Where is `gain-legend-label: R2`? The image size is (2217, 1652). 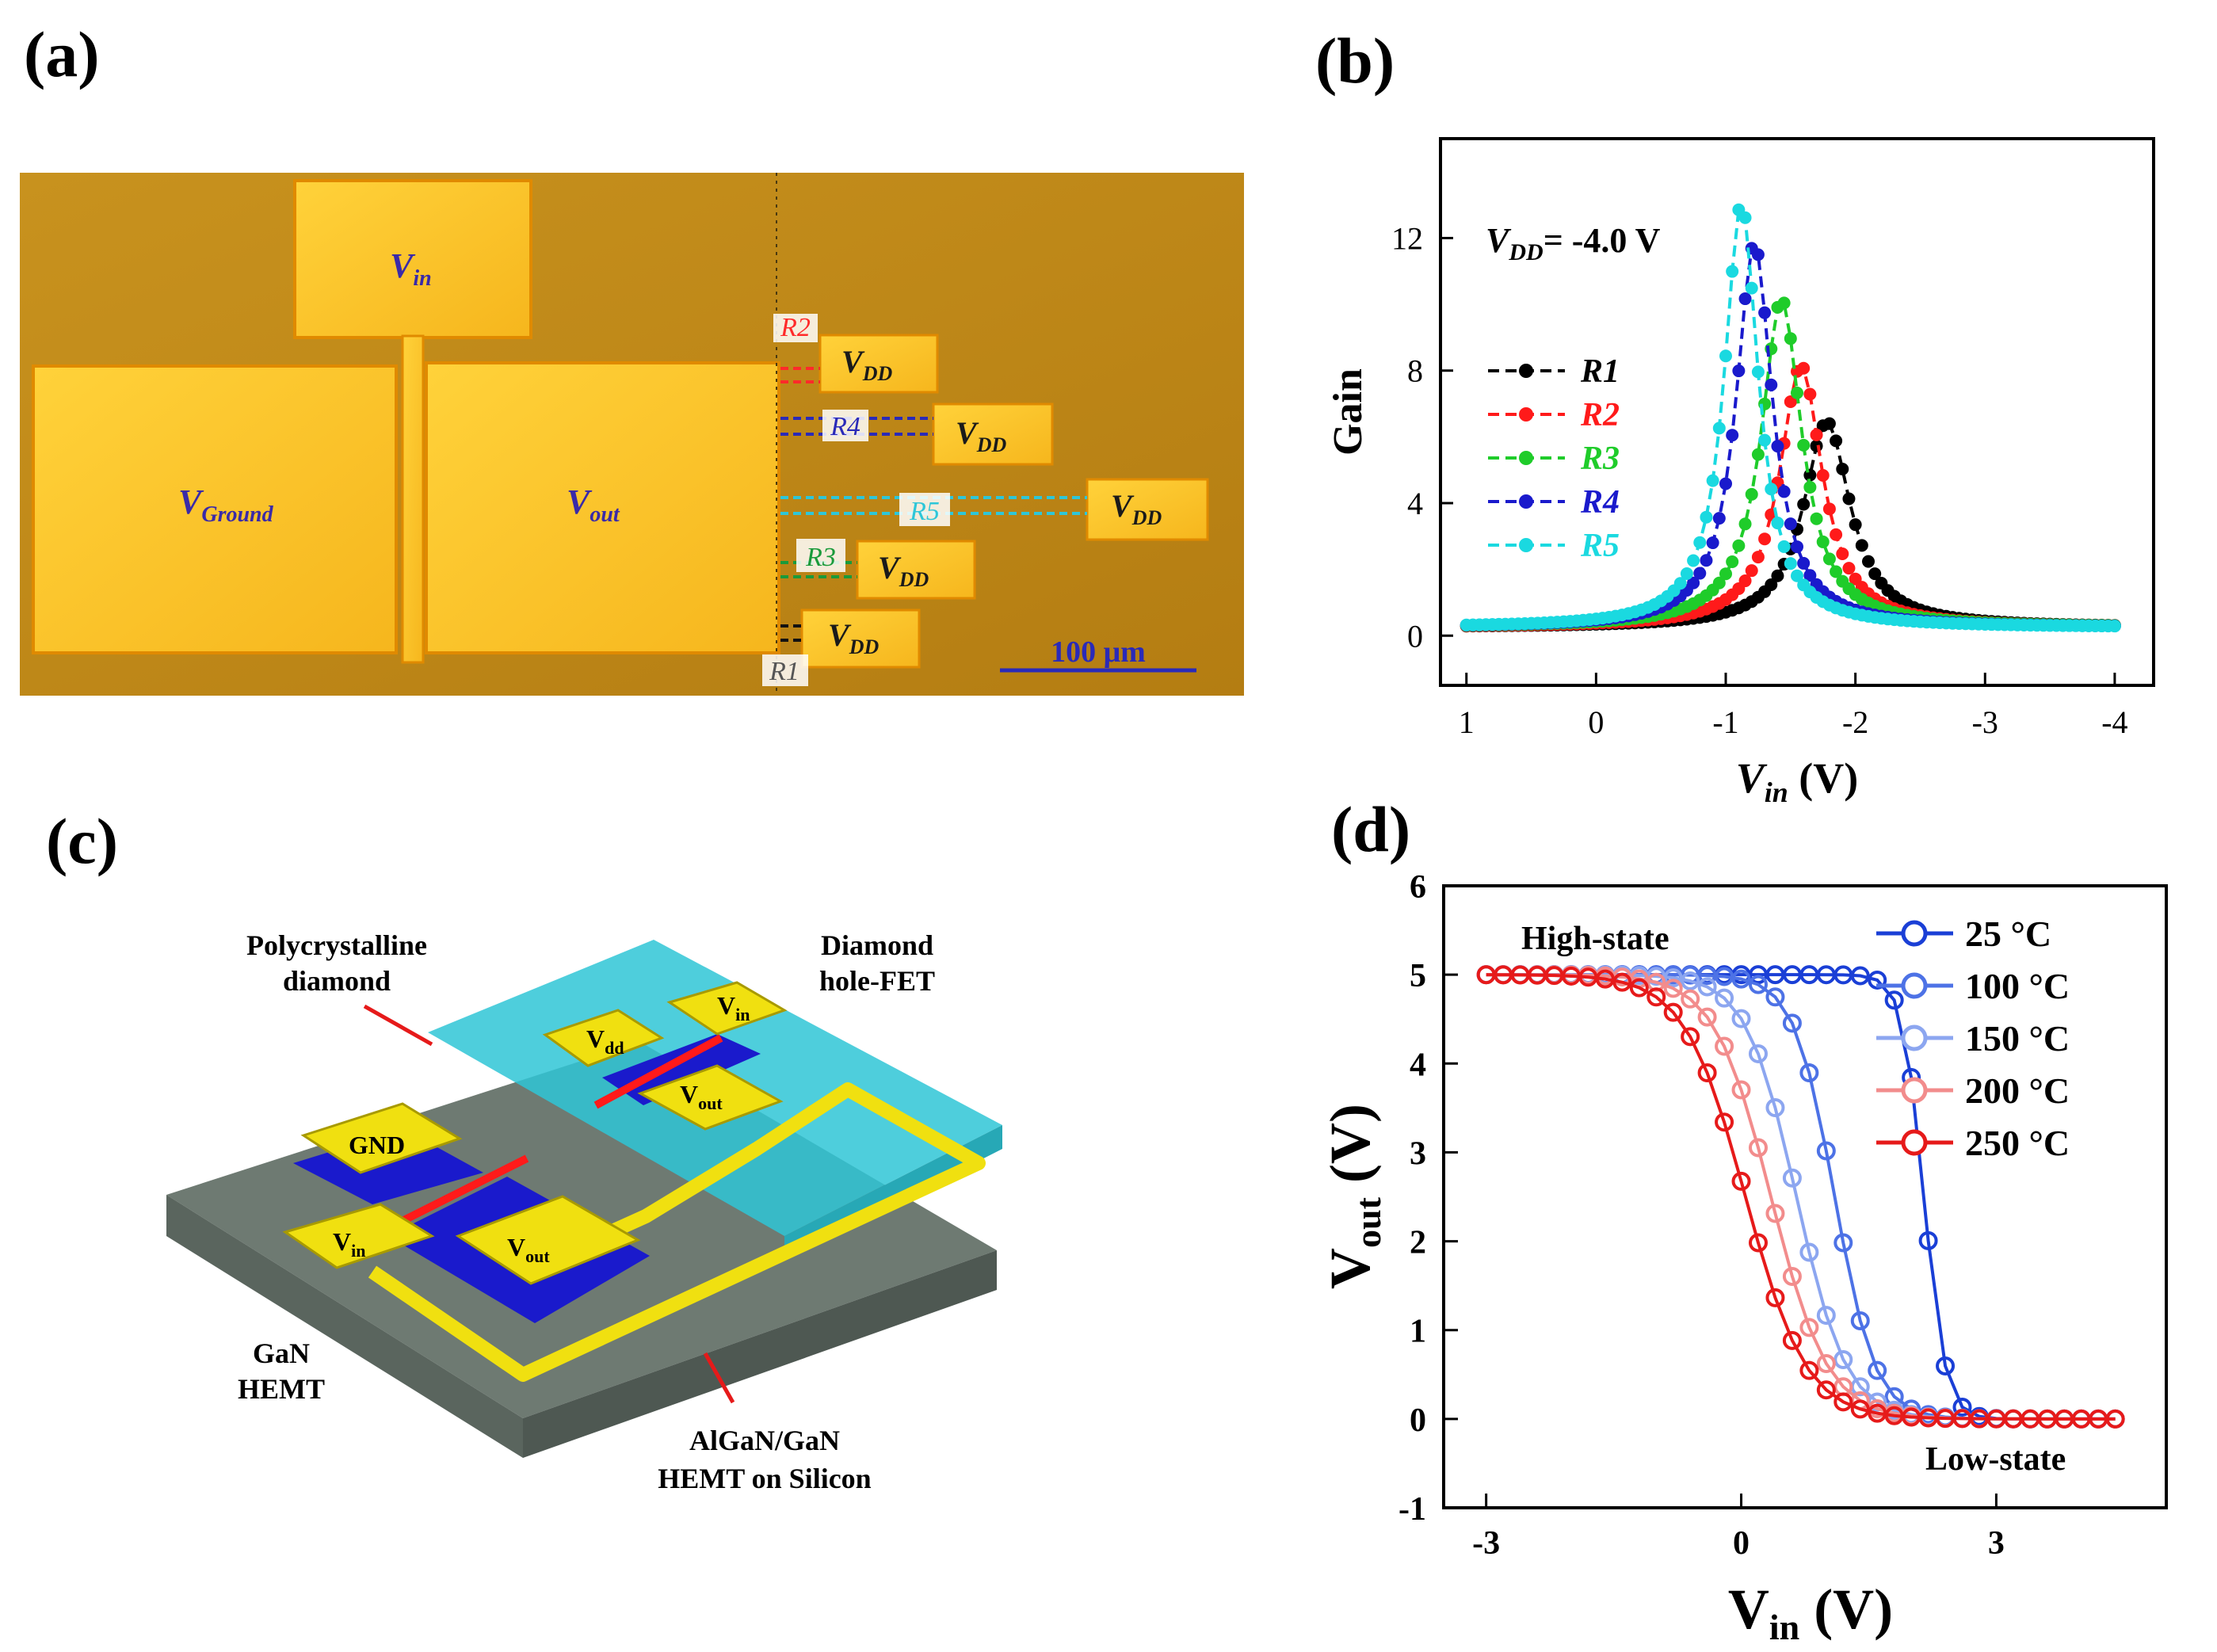
gain-legend-label: R2 is located at coordinates (1600, 415).